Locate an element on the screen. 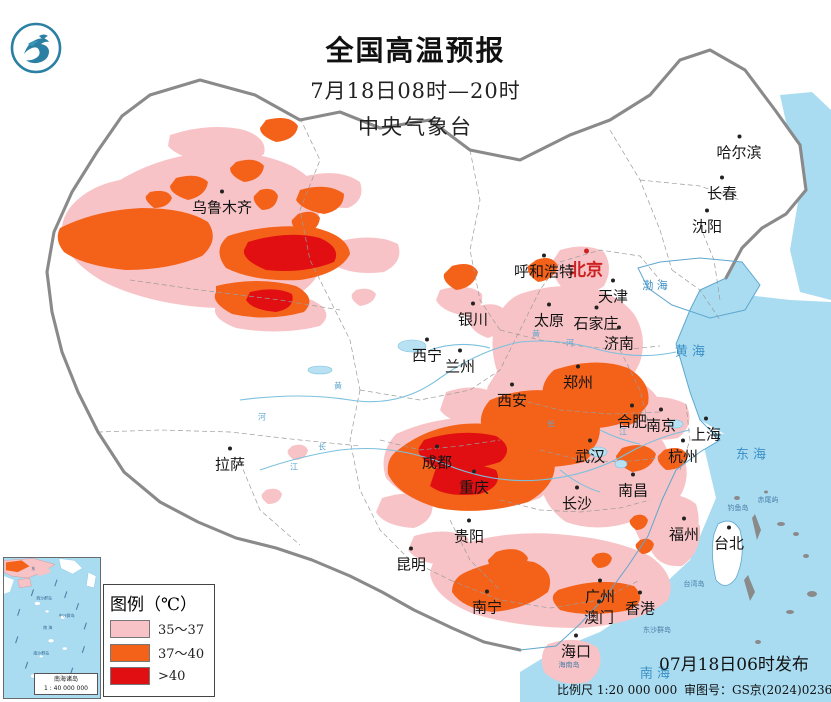 This screenshot has height=702, width=831. city-name: 长沙 is located at coordinates (577, 503).